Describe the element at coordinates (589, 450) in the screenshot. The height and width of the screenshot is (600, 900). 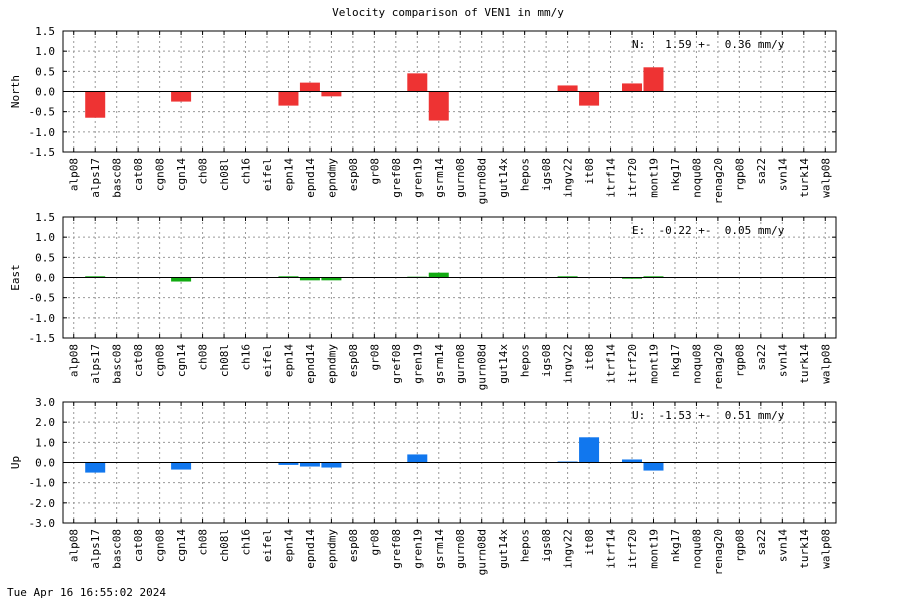
I see `bar-it08` at that location.